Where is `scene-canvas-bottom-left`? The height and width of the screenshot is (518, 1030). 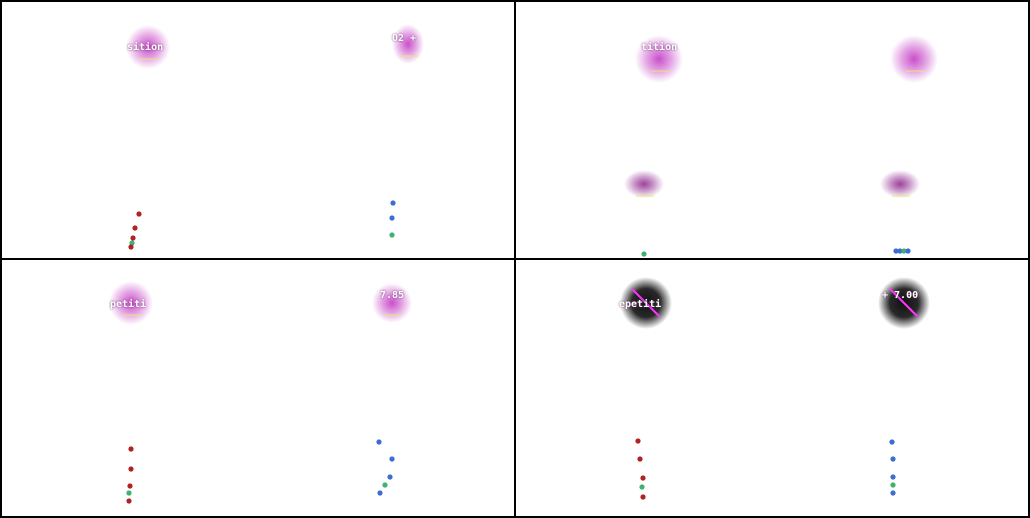 scene-canvas-bottom-left is located at coordinates (260, 392).